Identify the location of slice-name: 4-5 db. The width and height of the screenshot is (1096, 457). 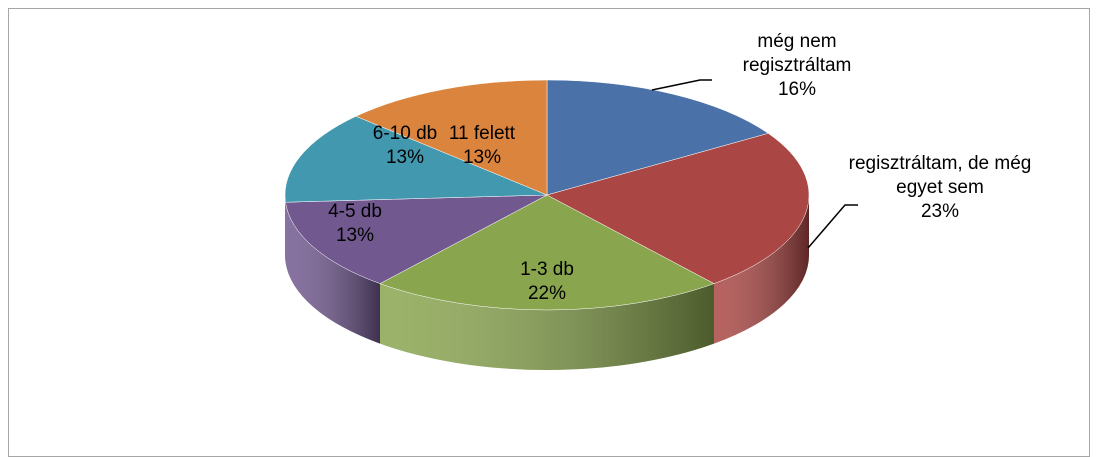
(355, 211).